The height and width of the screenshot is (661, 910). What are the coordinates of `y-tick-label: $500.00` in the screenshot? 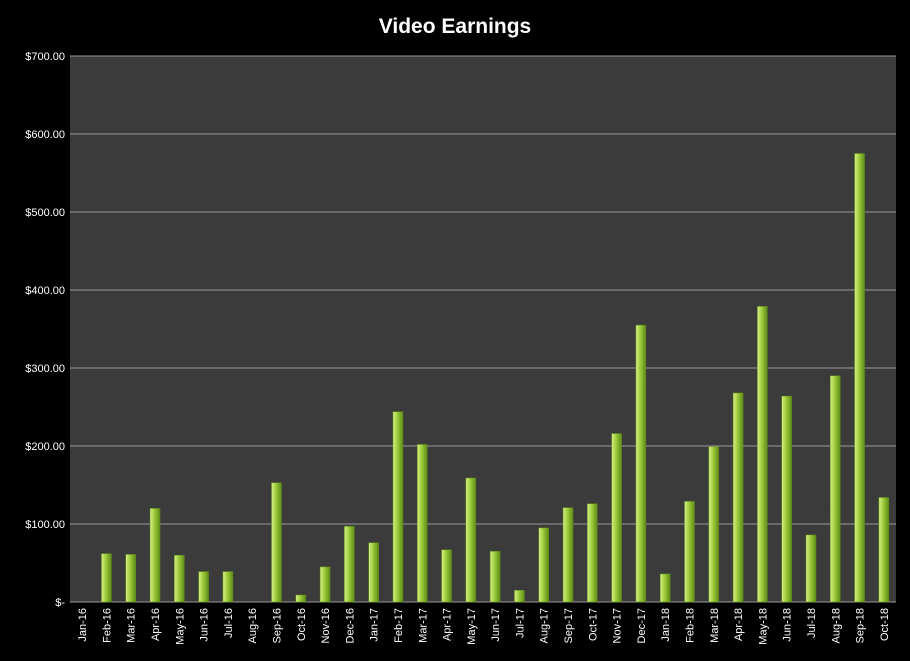 It's located at (45, 213).